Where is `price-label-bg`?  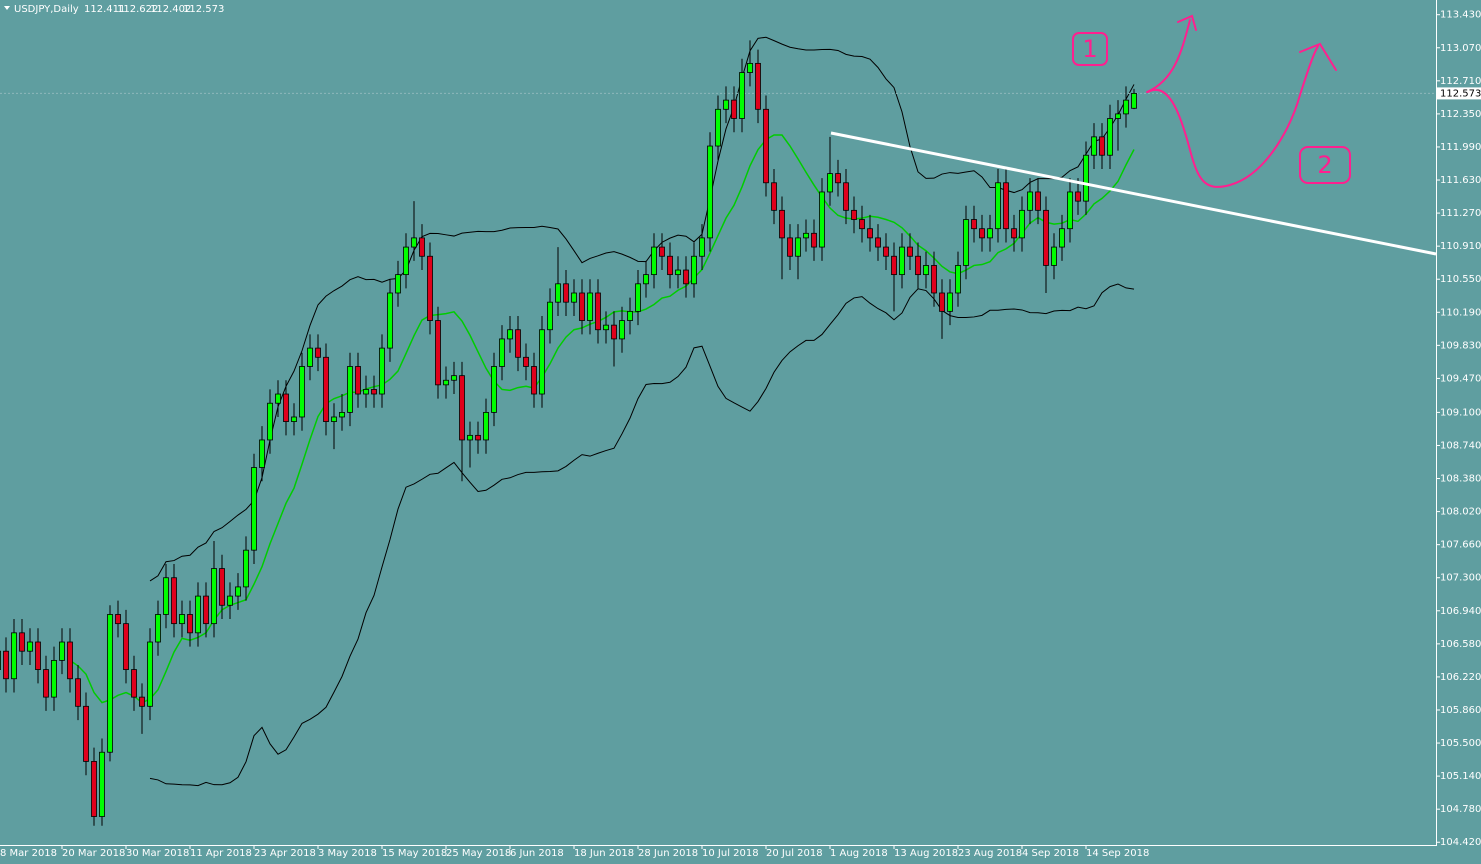 price-label-bg is located at coordinates (1459, 93).